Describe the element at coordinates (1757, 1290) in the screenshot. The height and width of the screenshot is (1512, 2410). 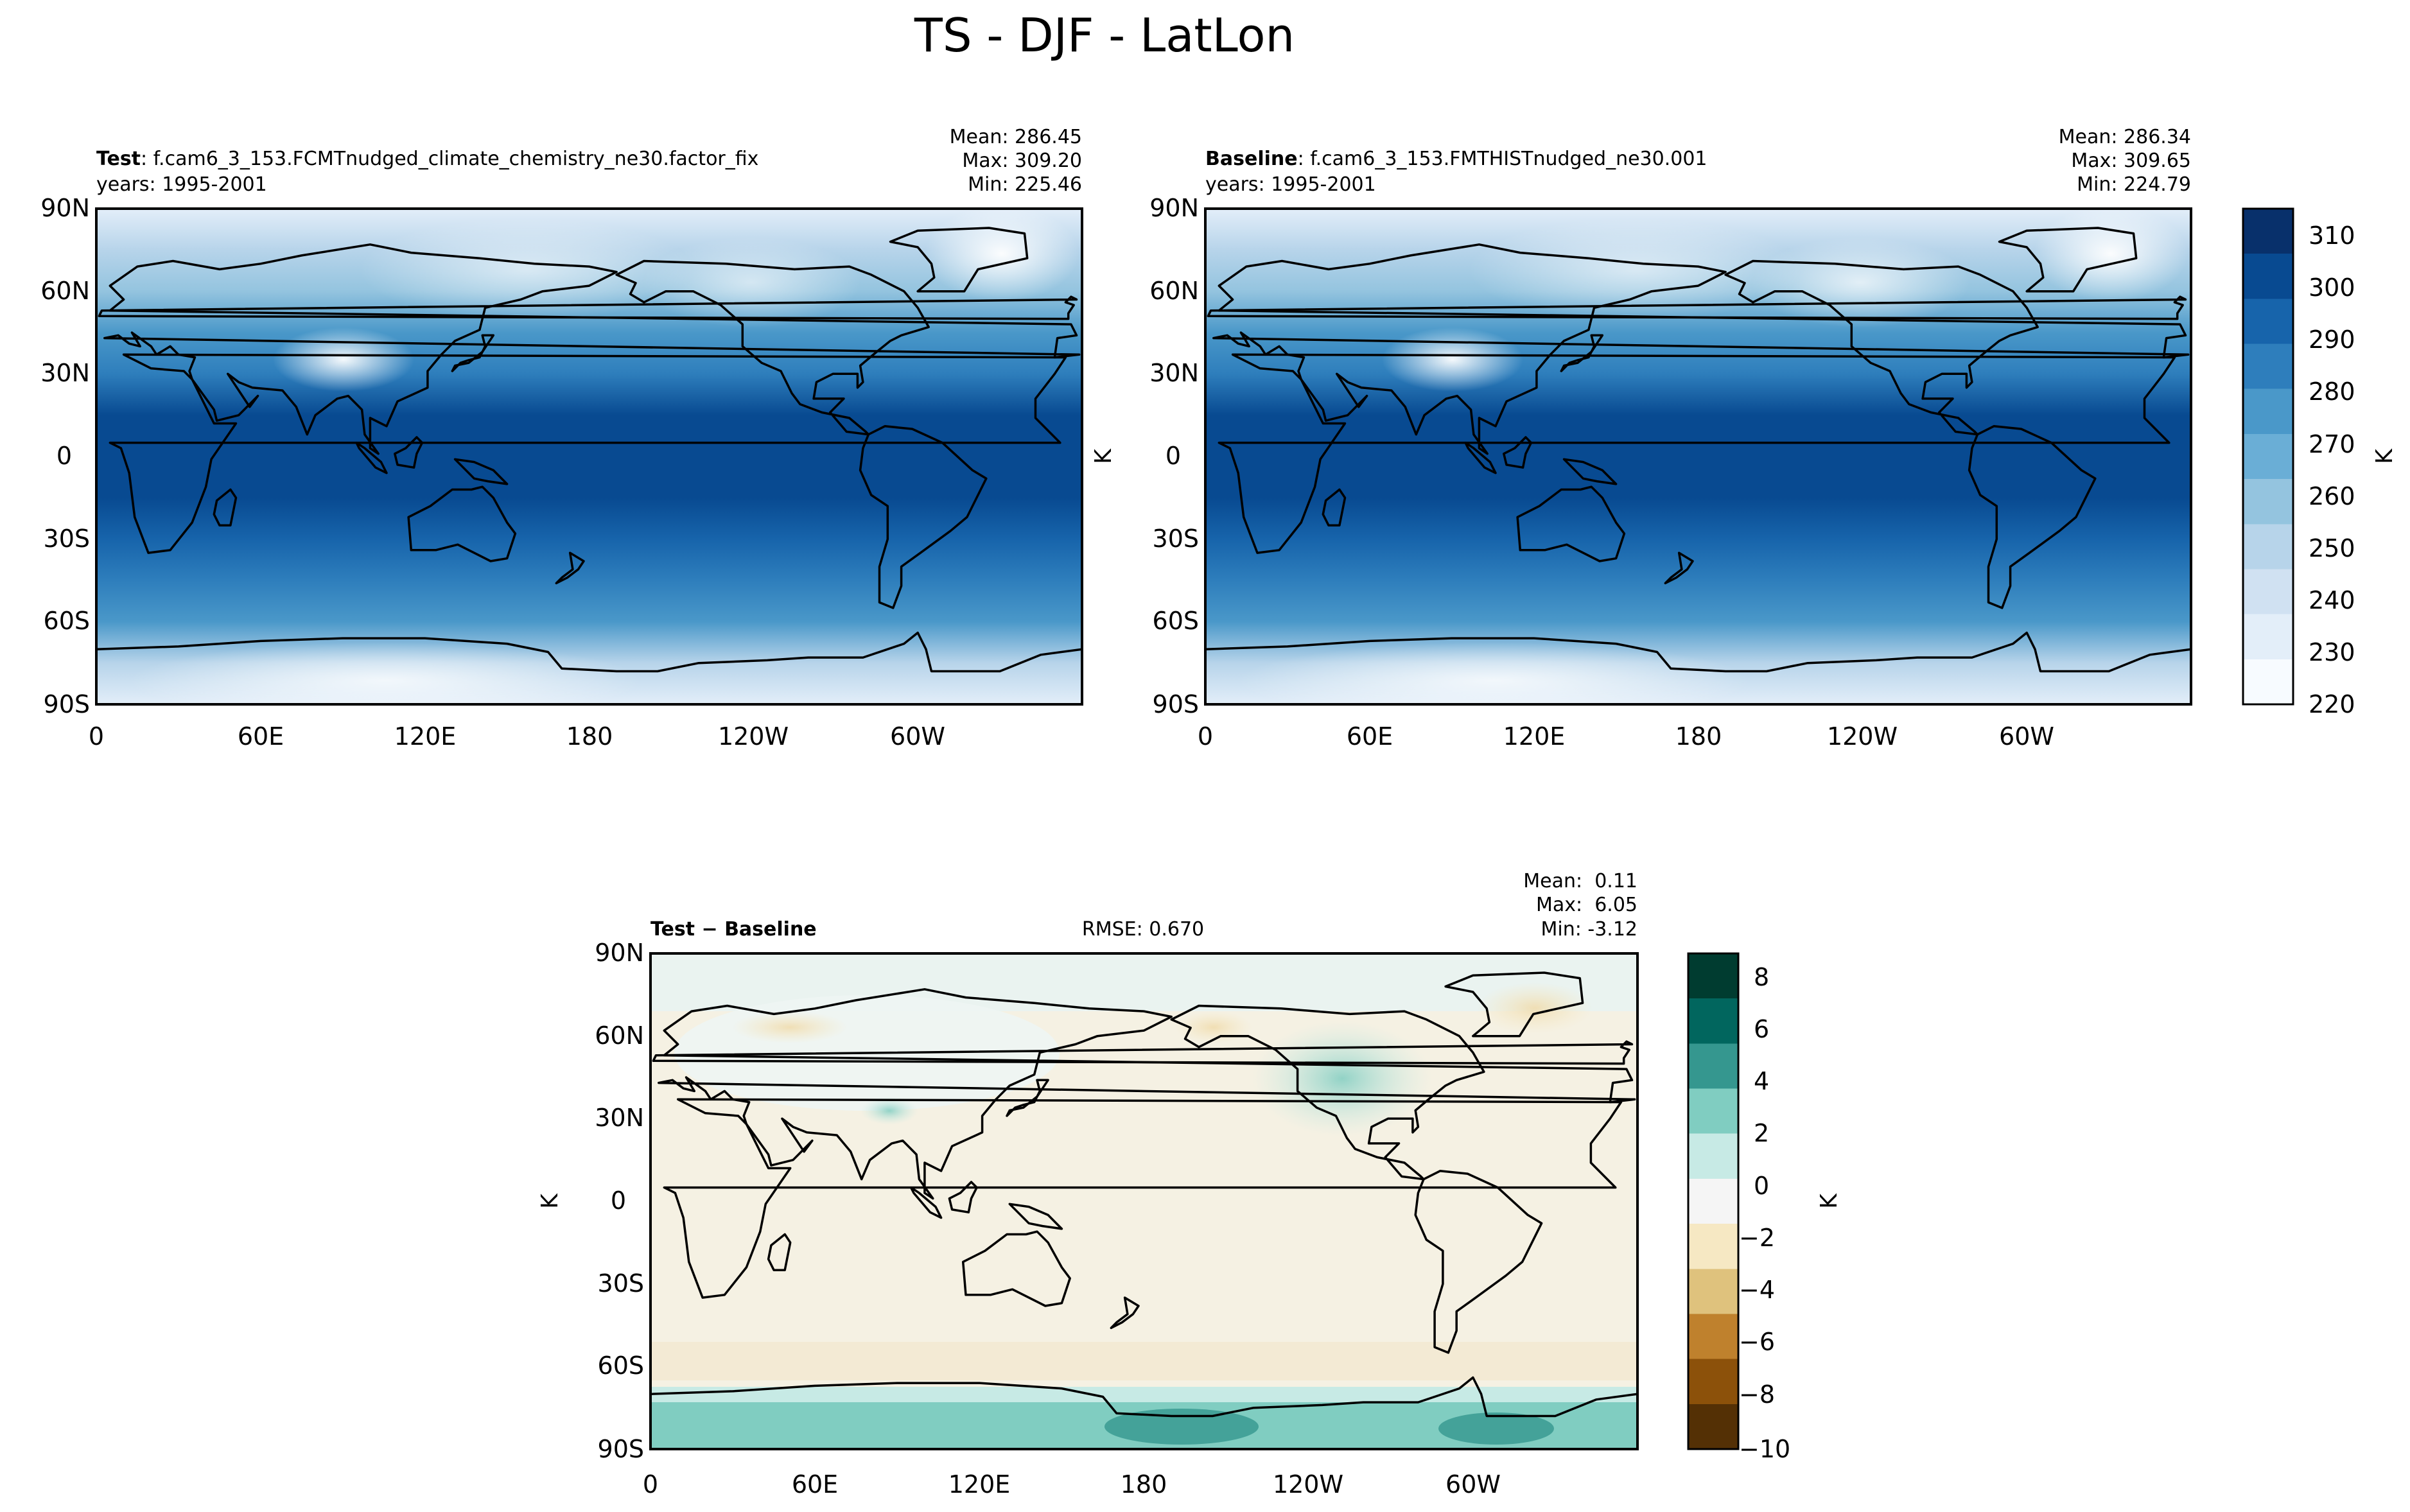
I see `brbg-cbar-tick: −4` at that location.